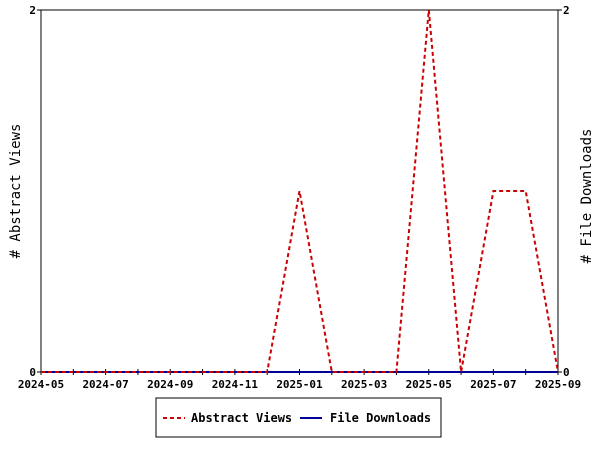 This screenshot has height=450, width=600. I want to click on y-right-tick-label-2: 2, so click(566, 10).